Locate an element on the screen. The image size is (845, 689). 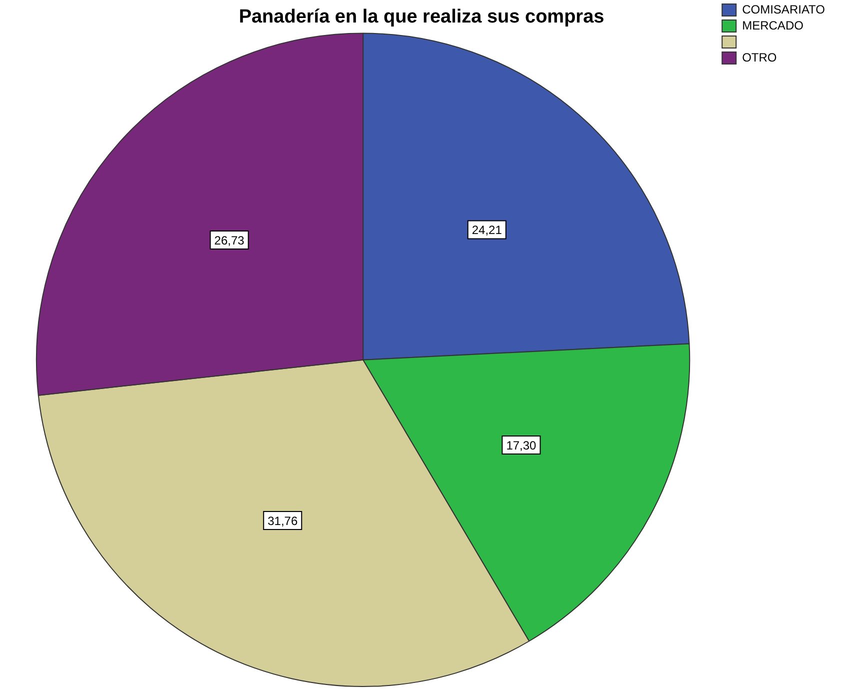
legend-label: OTRO is located at coordinates (759, 57).